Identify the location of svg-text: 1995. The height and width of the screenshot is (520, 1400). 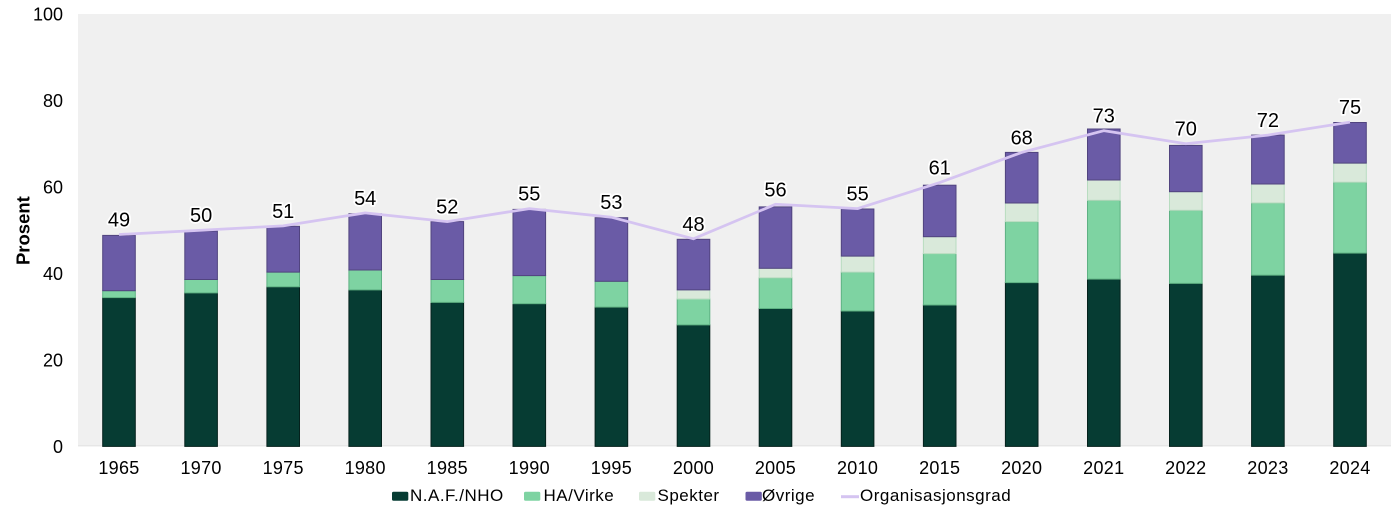
(611, 468).